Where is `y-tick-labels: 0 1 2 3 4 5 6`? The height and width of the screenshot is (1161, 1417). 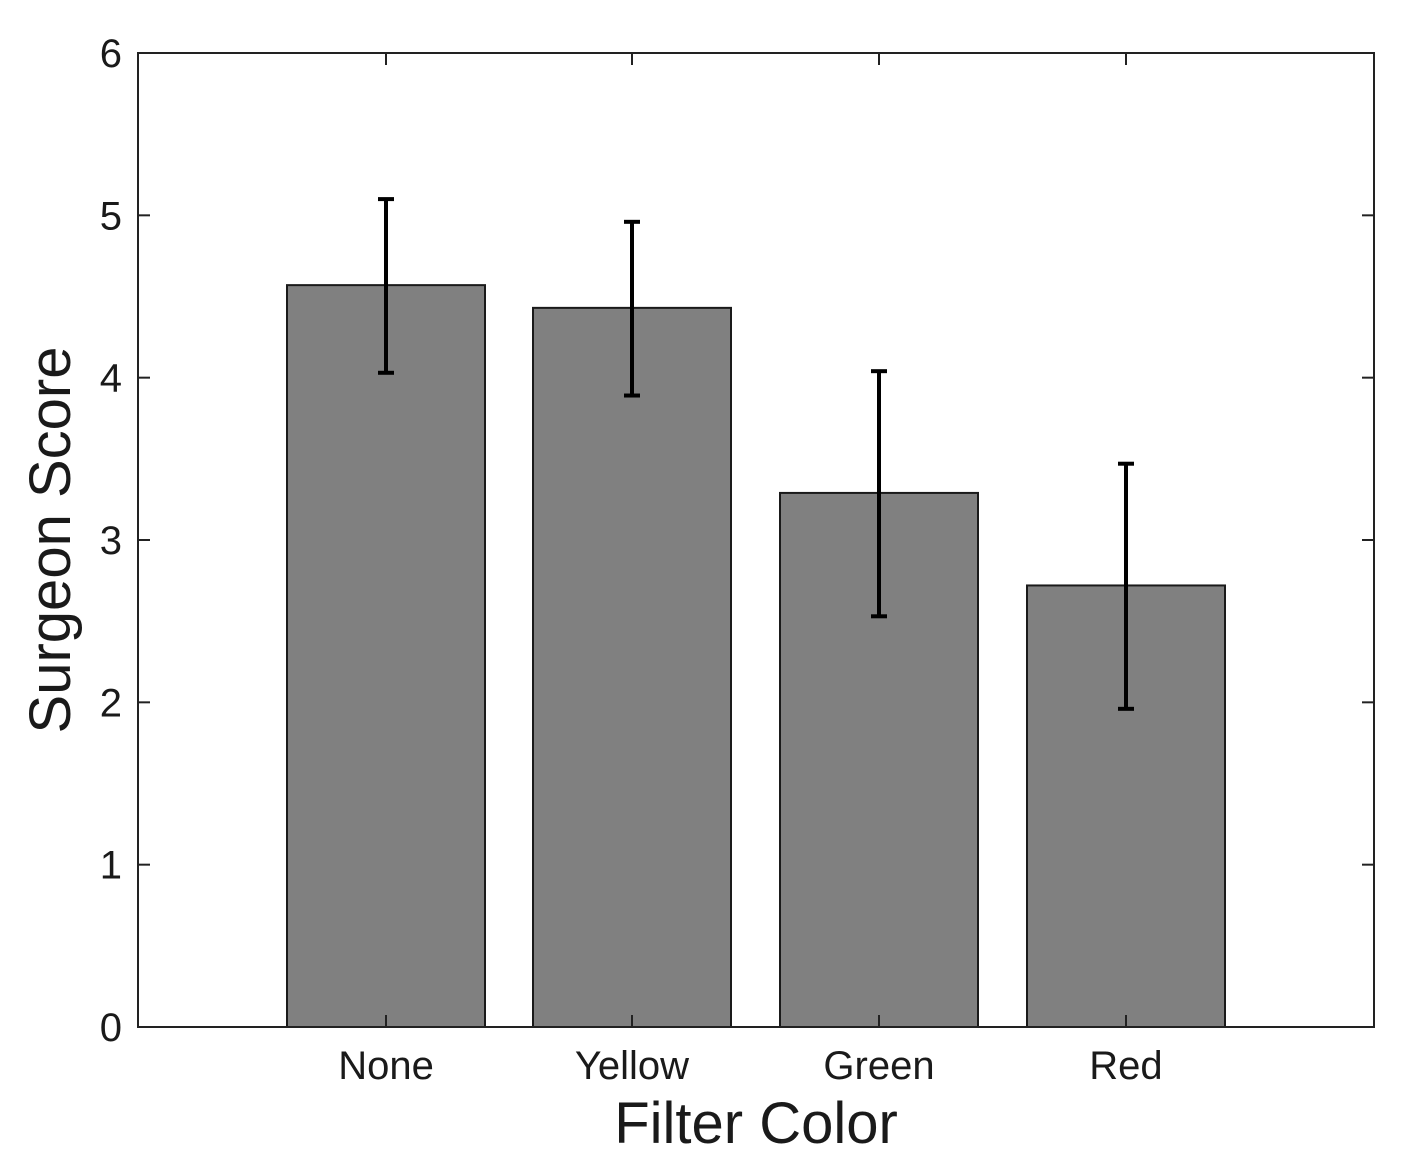 y-tick-labels: 0 1 2 3 4 5 6 is located at coordinates (111, 541).